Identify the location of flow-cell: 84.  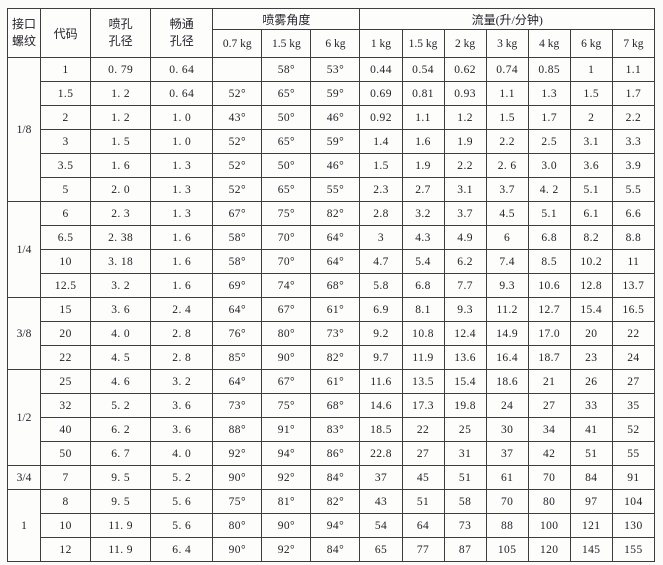
(591, 477).